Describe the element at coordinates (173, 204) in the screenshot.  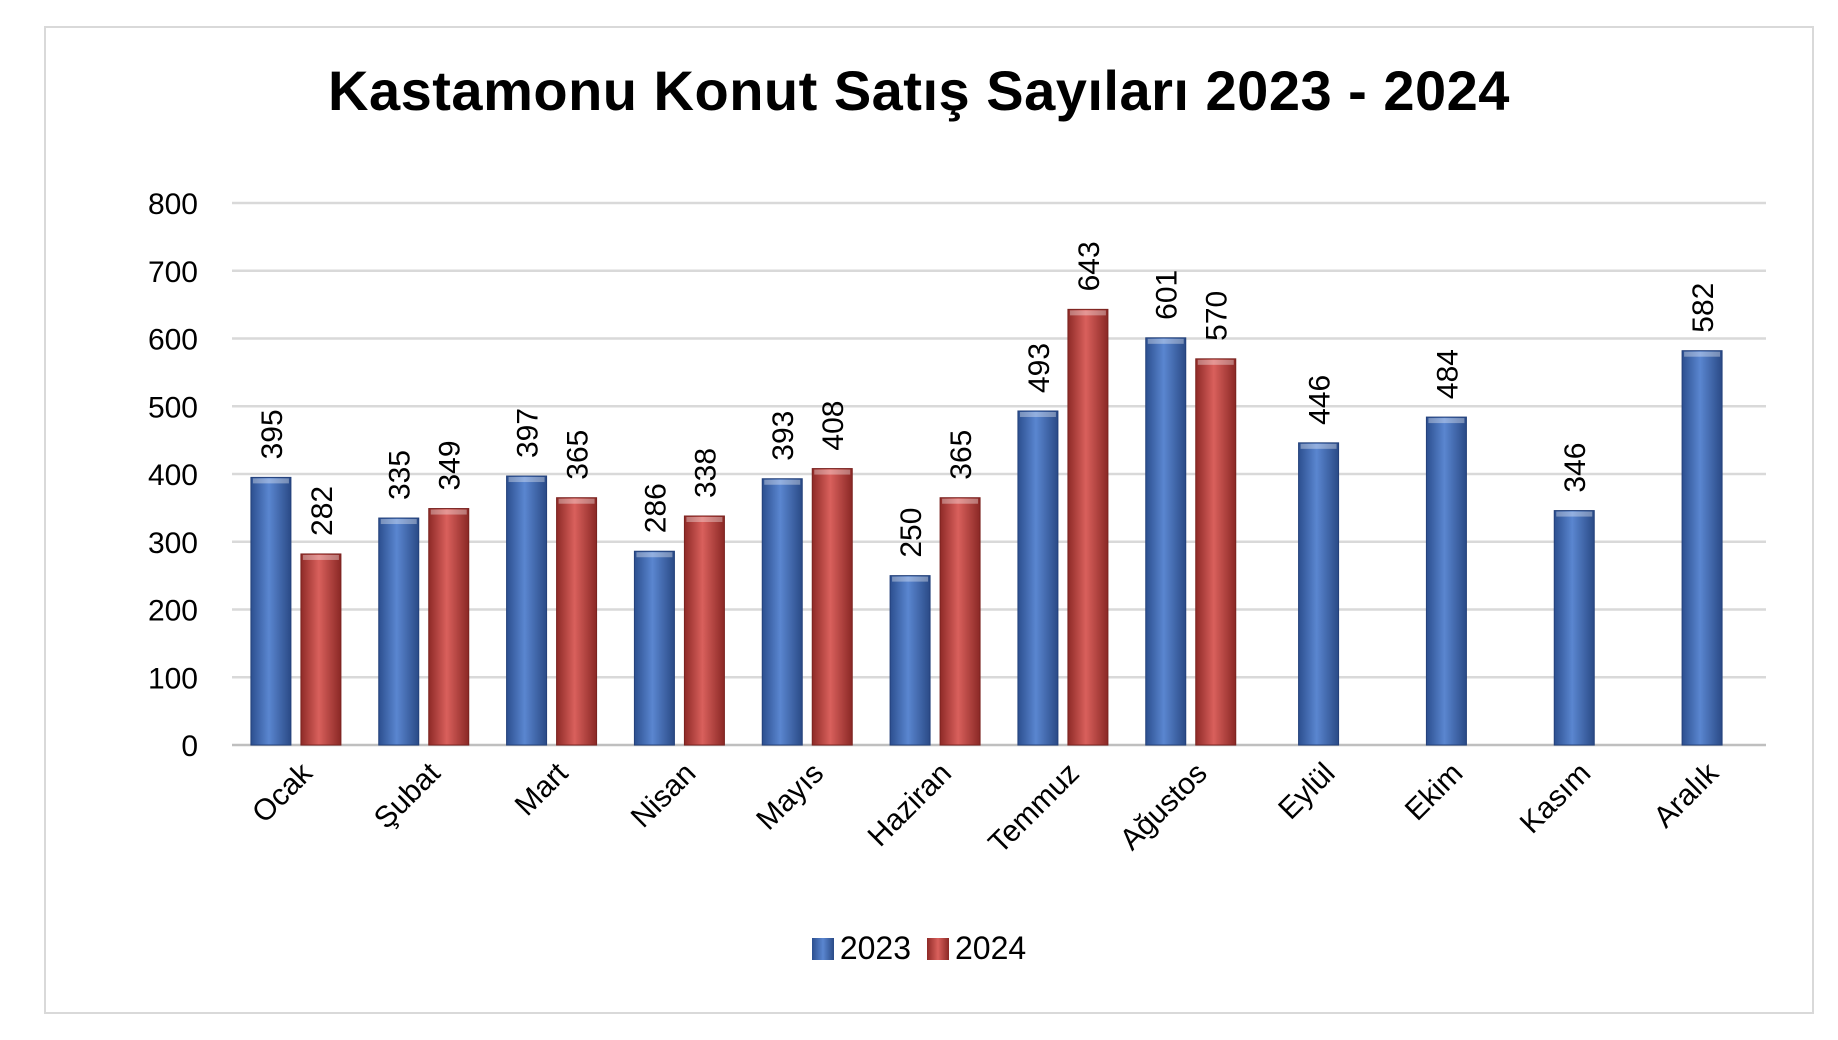
I see `y-tick-label: 800` at that location.